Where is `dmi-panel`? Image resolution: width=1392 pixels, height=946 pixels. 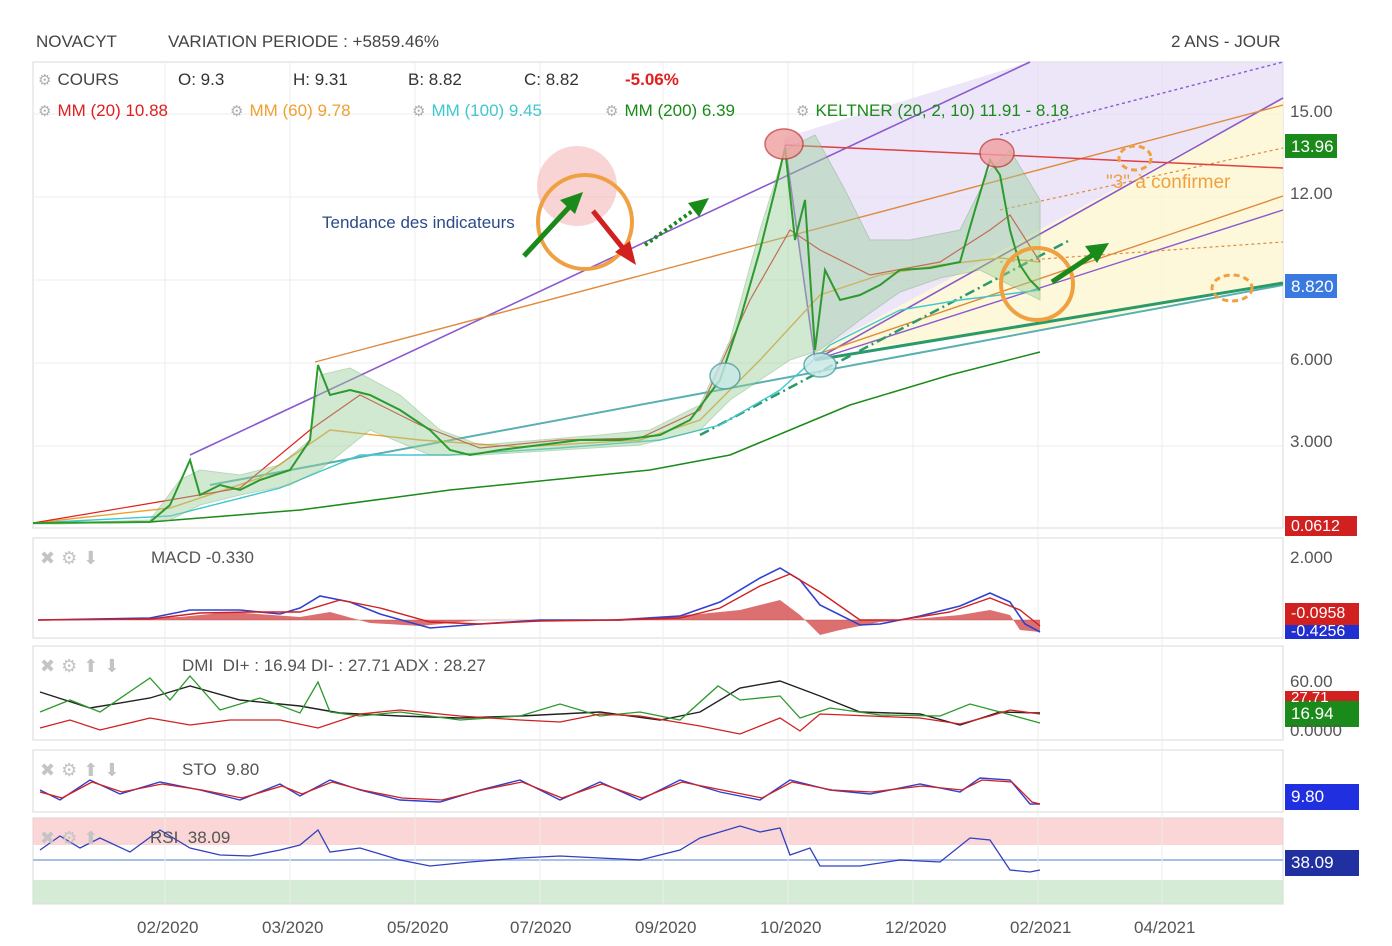
dmi-panel is located at coordinates (658, 693).